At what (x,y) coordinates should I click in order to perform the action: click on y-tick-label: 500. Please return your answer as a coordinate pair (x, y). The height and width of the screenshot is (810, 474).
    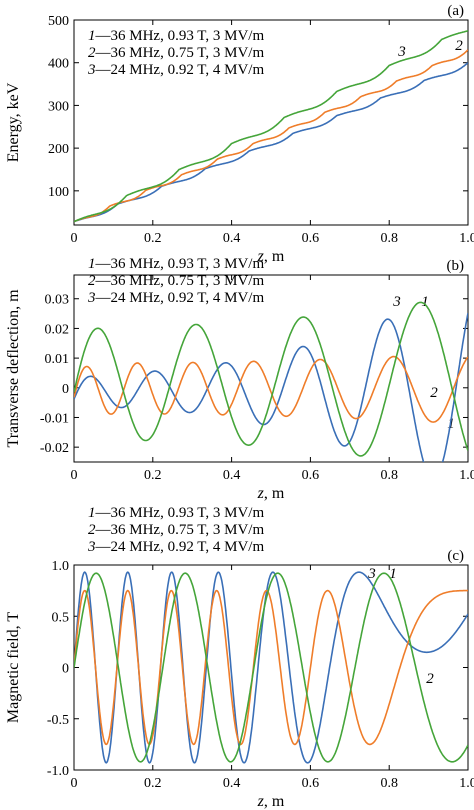
    Looking at the image, I should click on (58, 21).